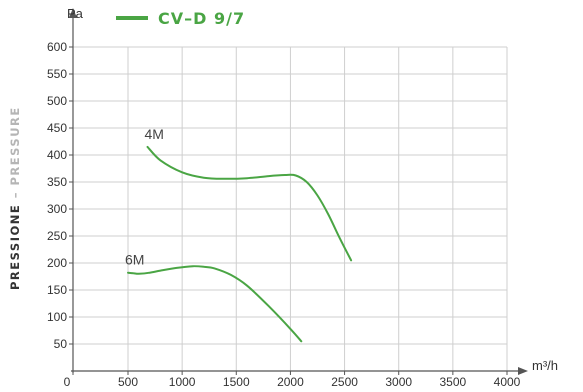  I want to click on y-tick-label: 200, so click(57, 263).